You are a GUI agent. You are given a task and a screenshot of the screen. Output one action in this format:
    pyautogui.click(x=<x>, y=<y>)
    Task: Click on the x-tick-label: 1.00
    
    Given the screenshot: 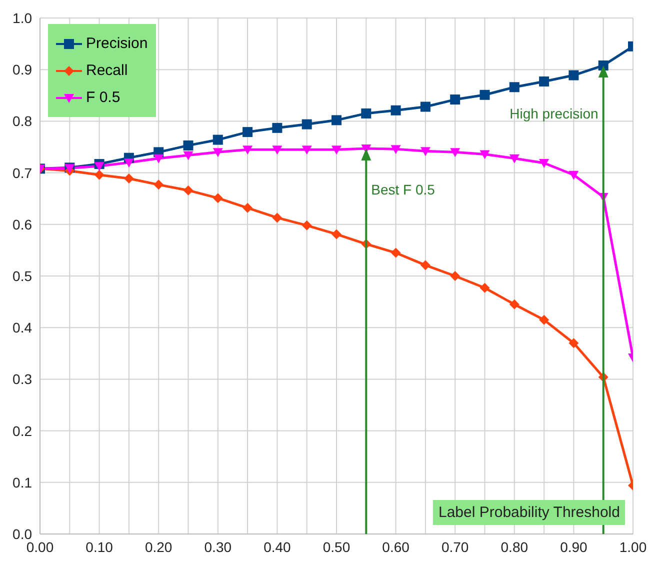 What is the action you would take?
    pyautogui.click(x=633, y=546)
    